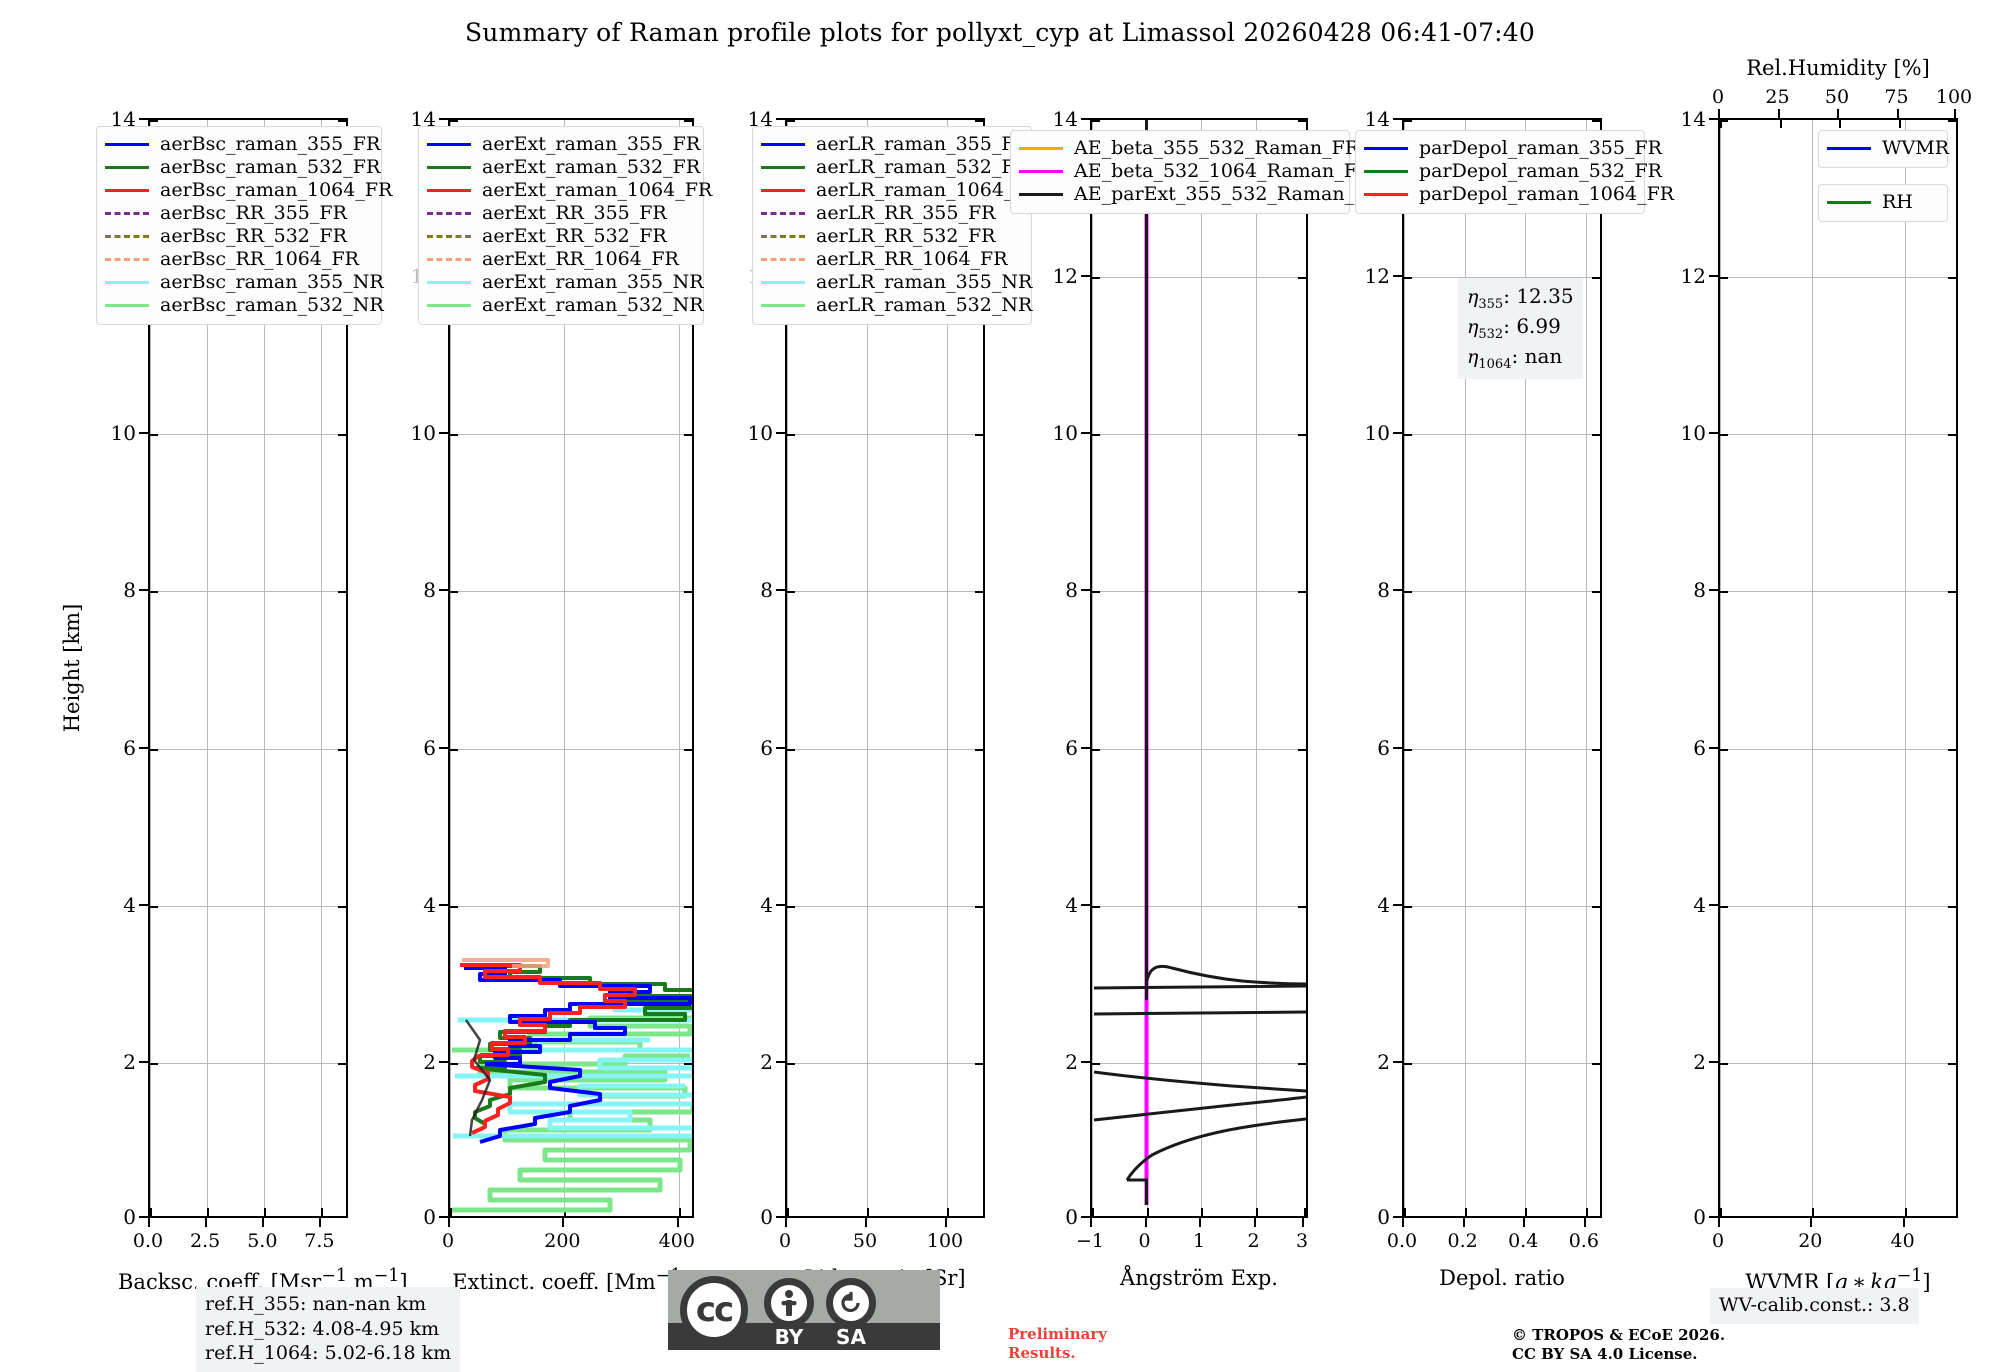  I want to click on legend-item: aerBsc_raman_1064_FR, so click(248, 190).